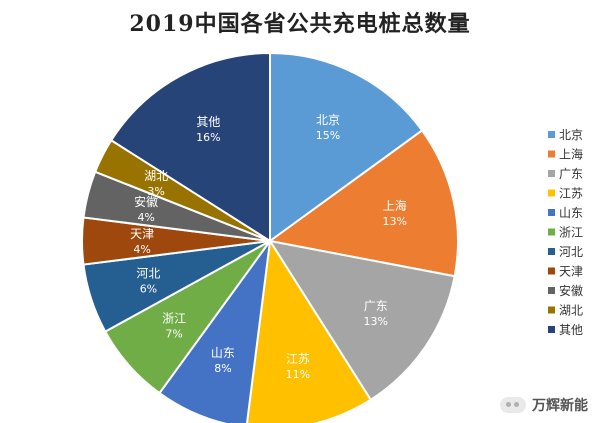 Image resolution: width=600 pixels, height=423 pixels. Describe the element at coordinates (395, 205) in the screenshot. I see `slice-label-1: 上海` at that location.